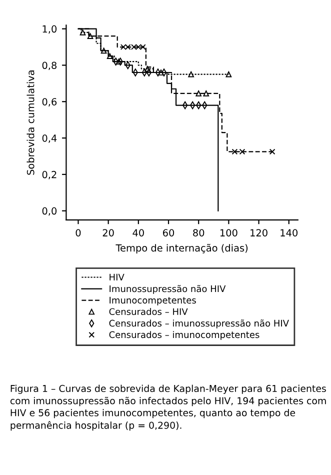 This screenshot has height=475, width=331. What do you see at coordinates (168, 407) in the screenshot?
I see `text: Figura 1 – Curvas de sobrevida de Kaplan-Meyer para 61 pacientes com imunossupressão não infectados pelo HIV, 194 pacientes com HIV e 56 pacientes imunocompetentes, quanto ao tempo de permanência hospitalar (p = 0,290).` at bounding box center [168, 407].